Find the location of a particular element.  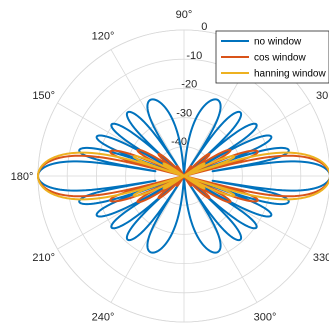

theta-tick-label: 240° is located at coordinates (103, 317).